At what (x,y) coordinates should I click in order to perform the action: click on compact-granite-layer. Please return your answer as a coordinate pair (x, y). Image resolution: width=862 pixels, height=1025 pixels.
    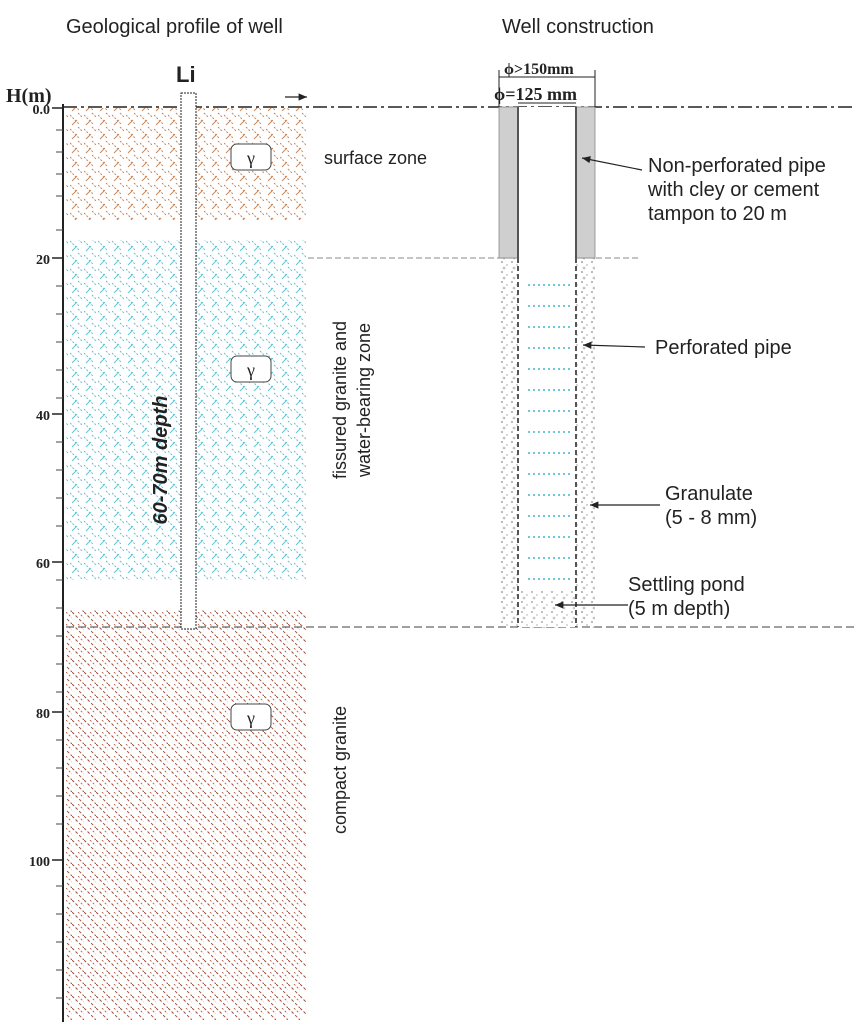
    Looking at the image, I should click on (186, 815).